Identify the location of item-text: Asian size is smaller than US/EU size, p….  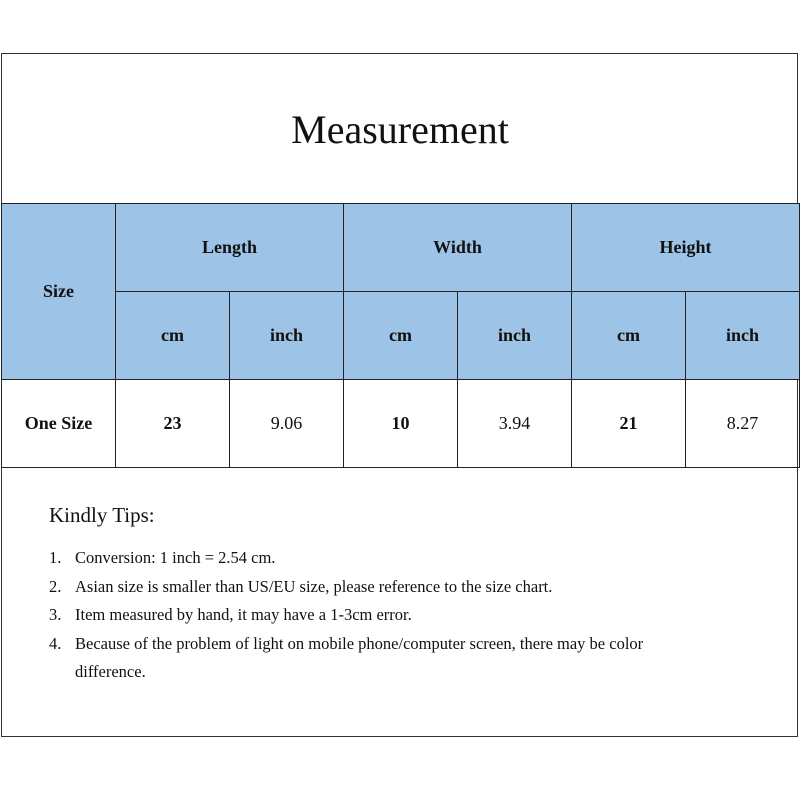
(314, 586).